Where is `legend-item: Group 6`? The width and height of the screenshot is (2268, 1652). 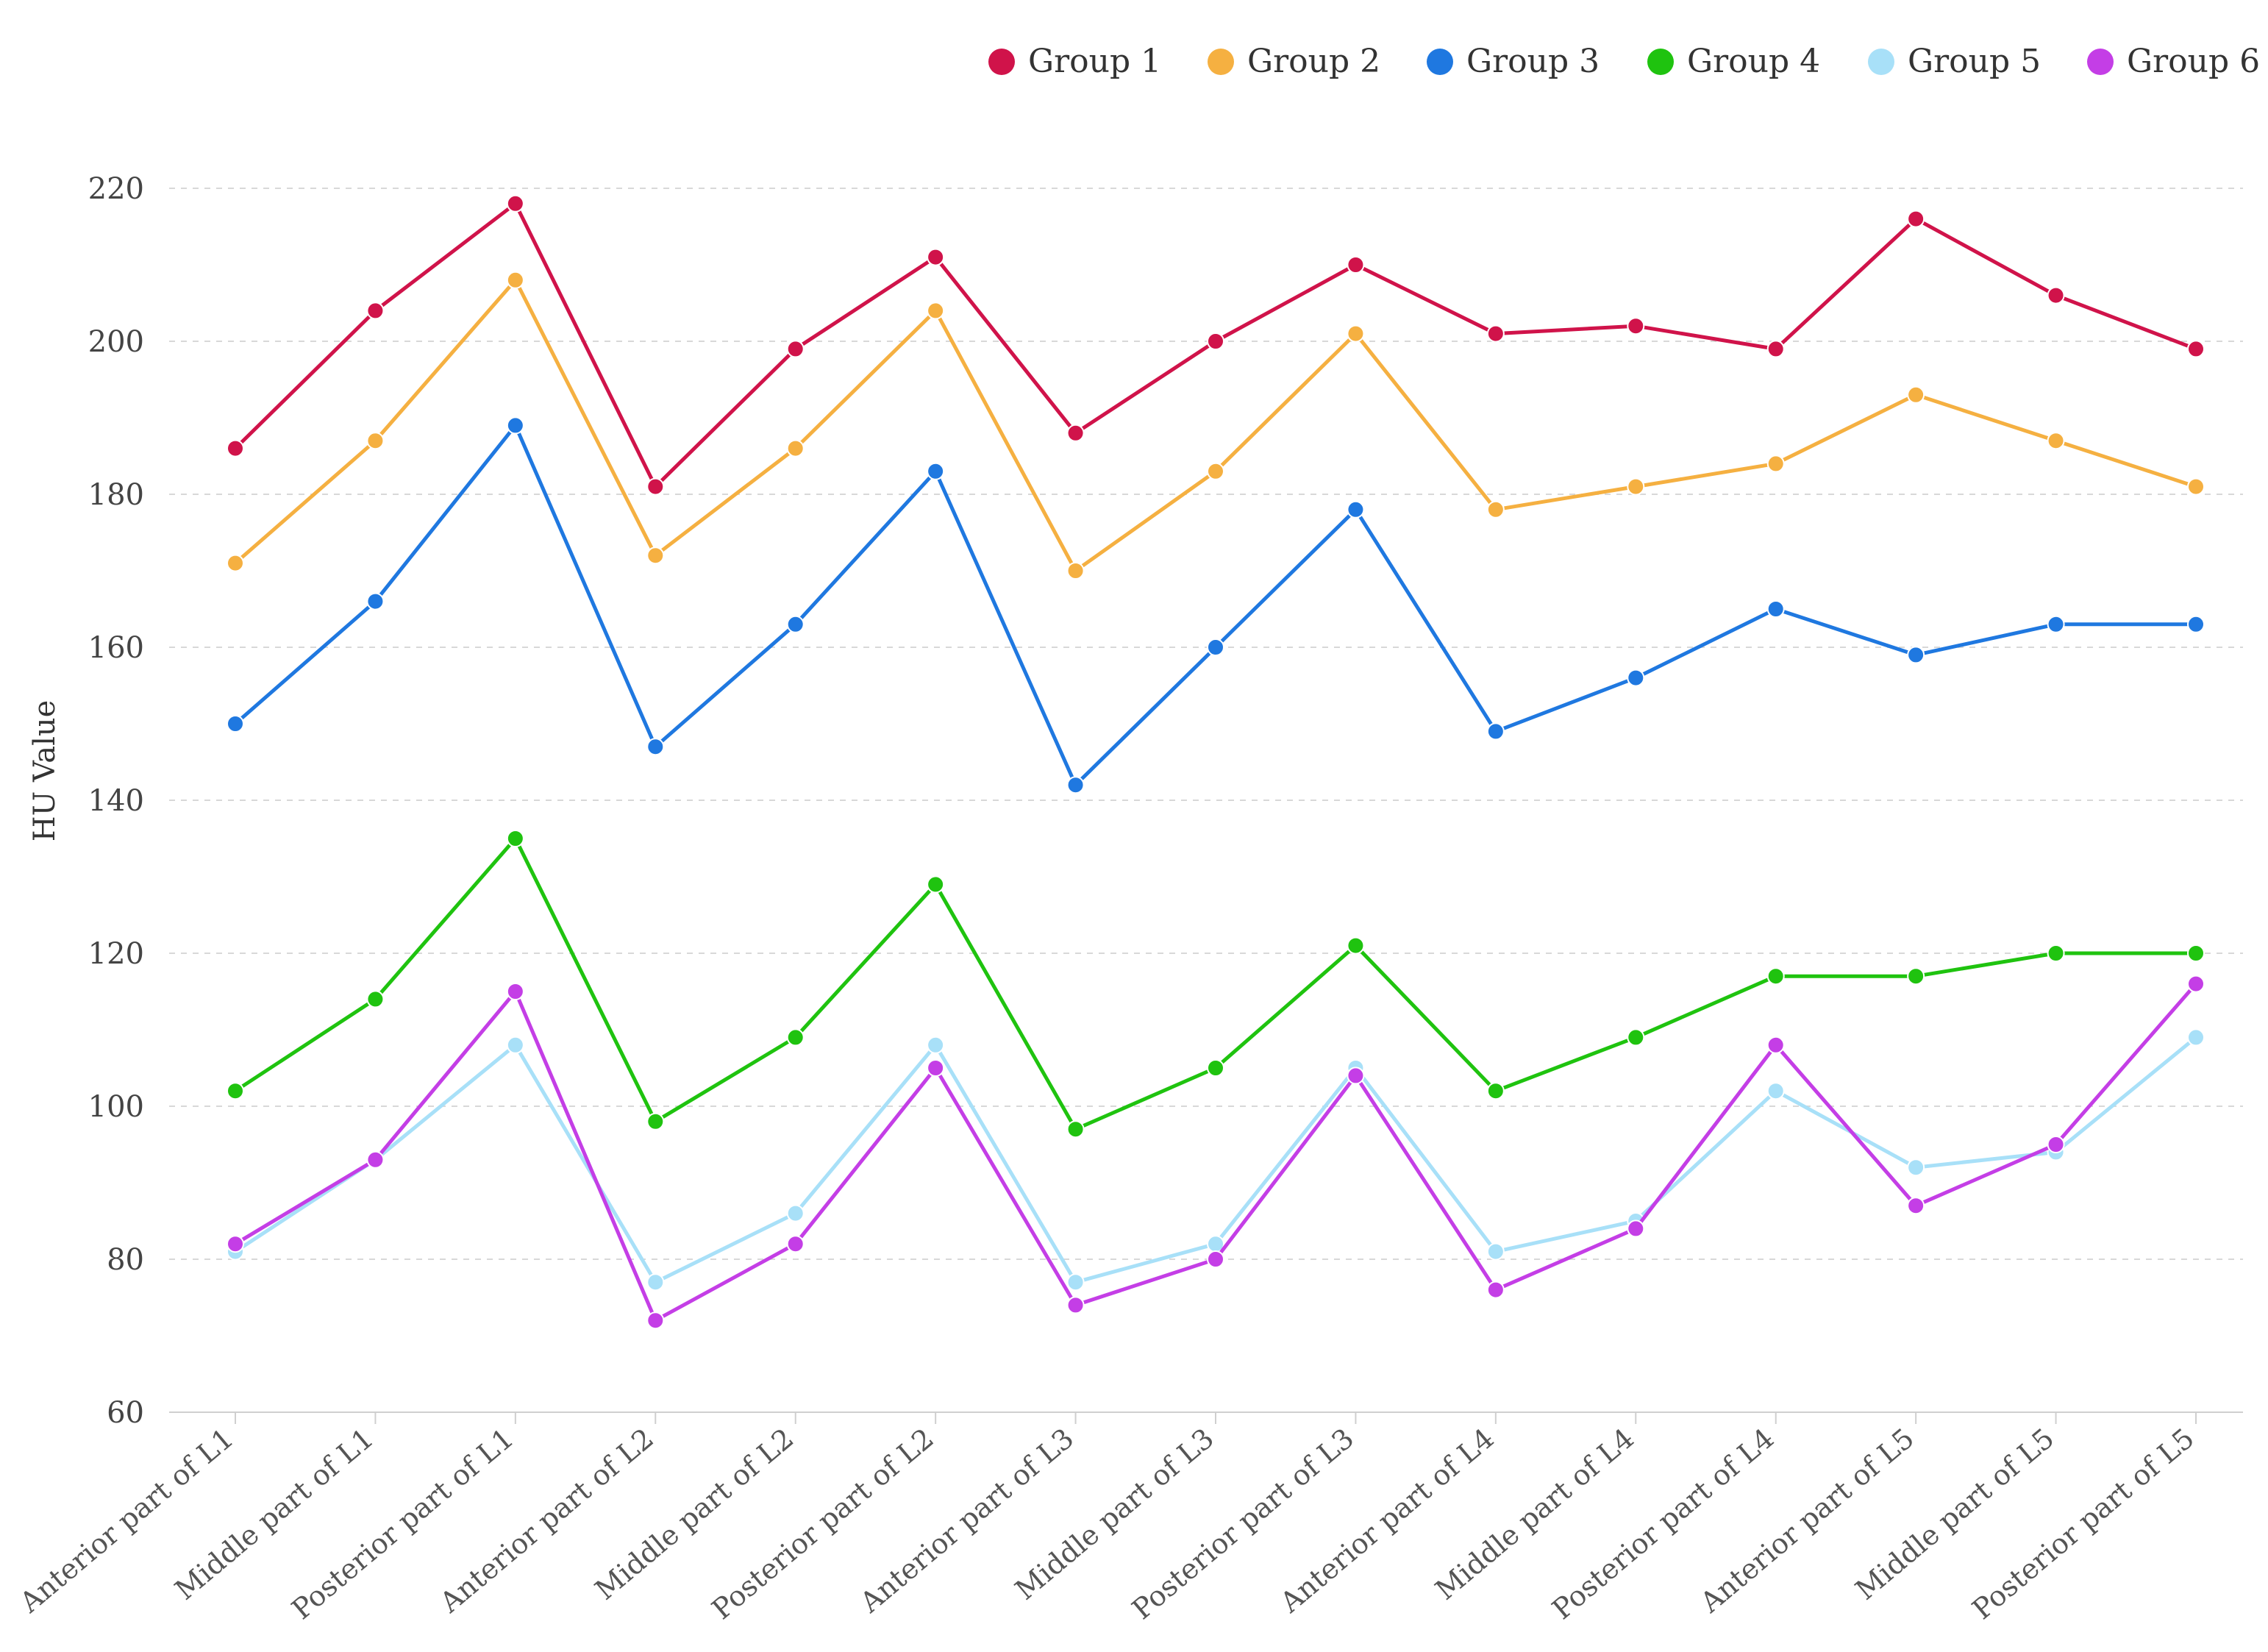 legend-item: Group 6 is located at coordinates (2173, 62).